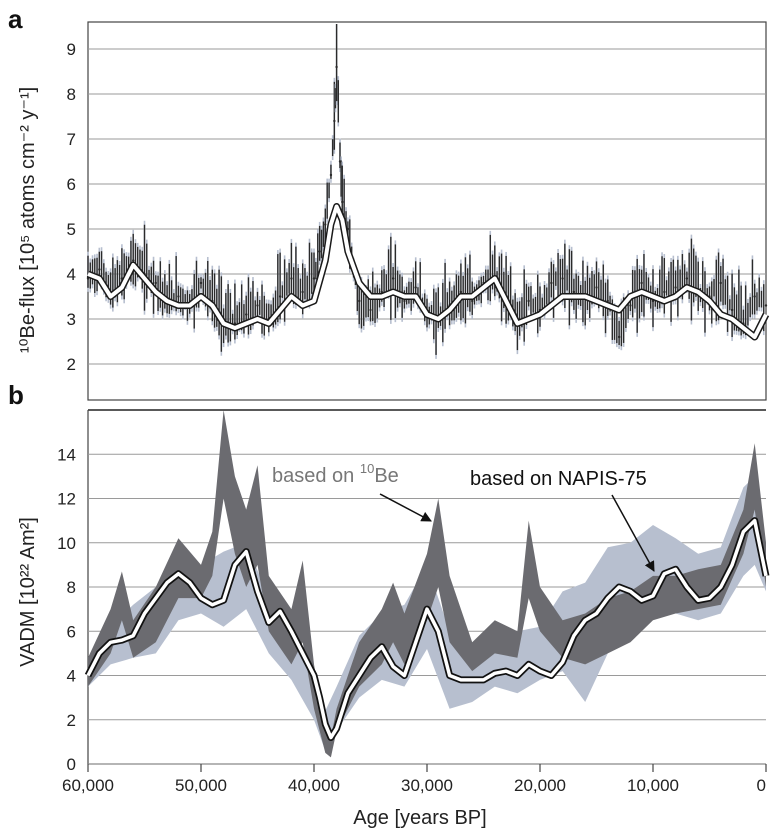 Image resolution: width=770 pixels, height=835 pixels. Describe the element at coordinates (367, 468) in the screenshot. I see `annotation-be-sup: 10` at that location.